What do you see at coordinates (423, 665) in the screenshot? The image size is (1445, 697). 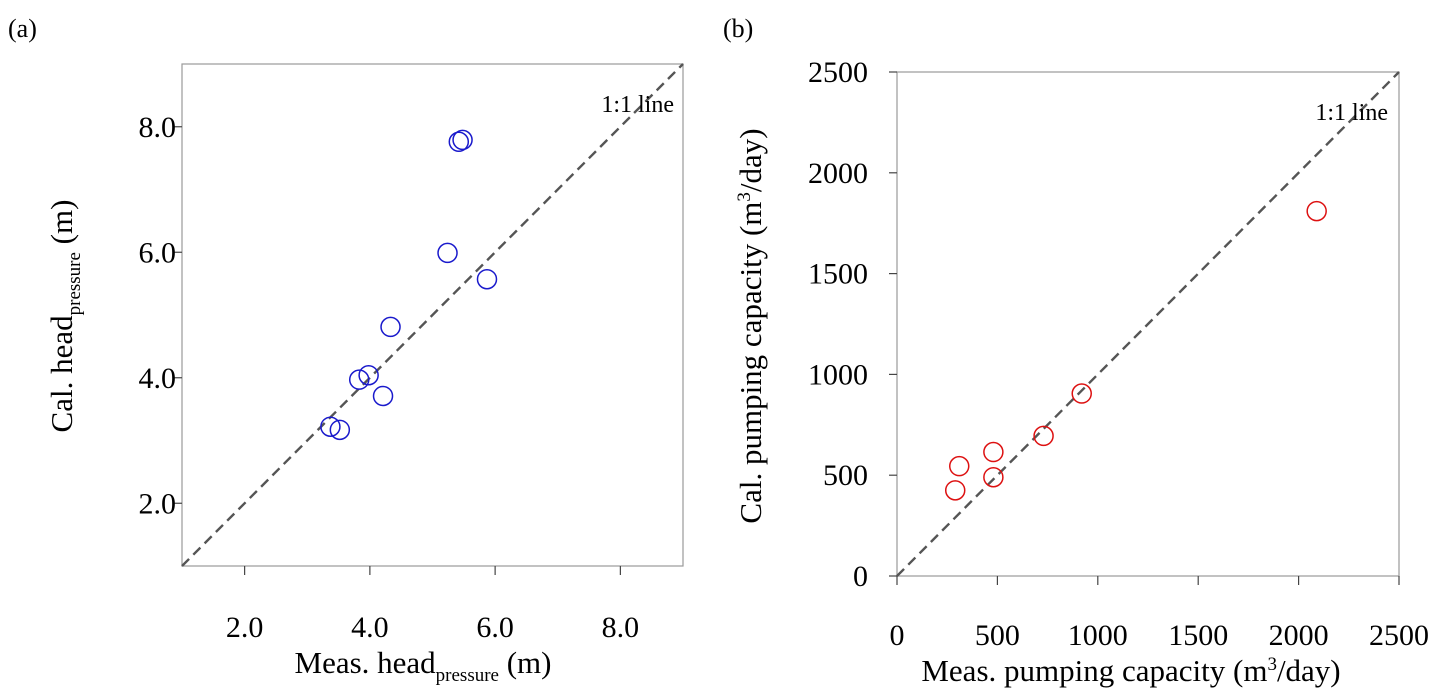 I see `panel-a-x-axis-label: Meas. headpressure (m)` at bounding box center [423, 665].